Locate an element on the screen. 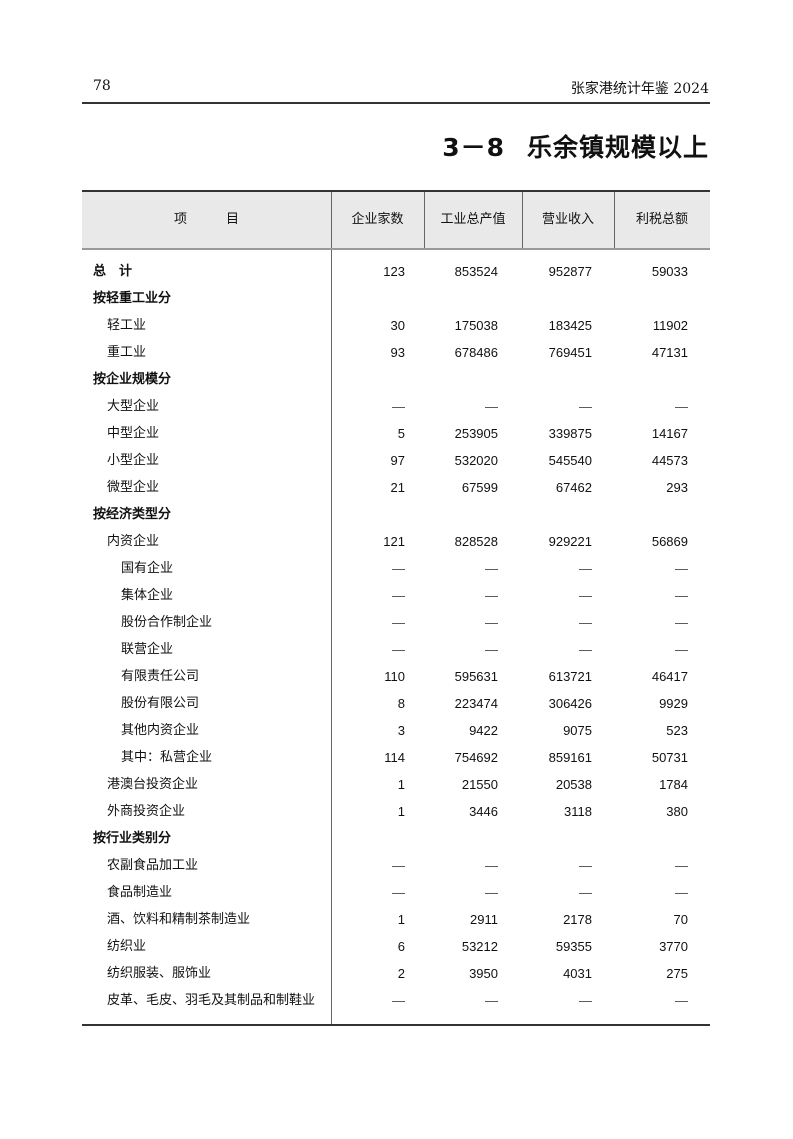 This screenshot has width=793, height=1139. row-label: 大型企业 is located at coordinates (133, 406).